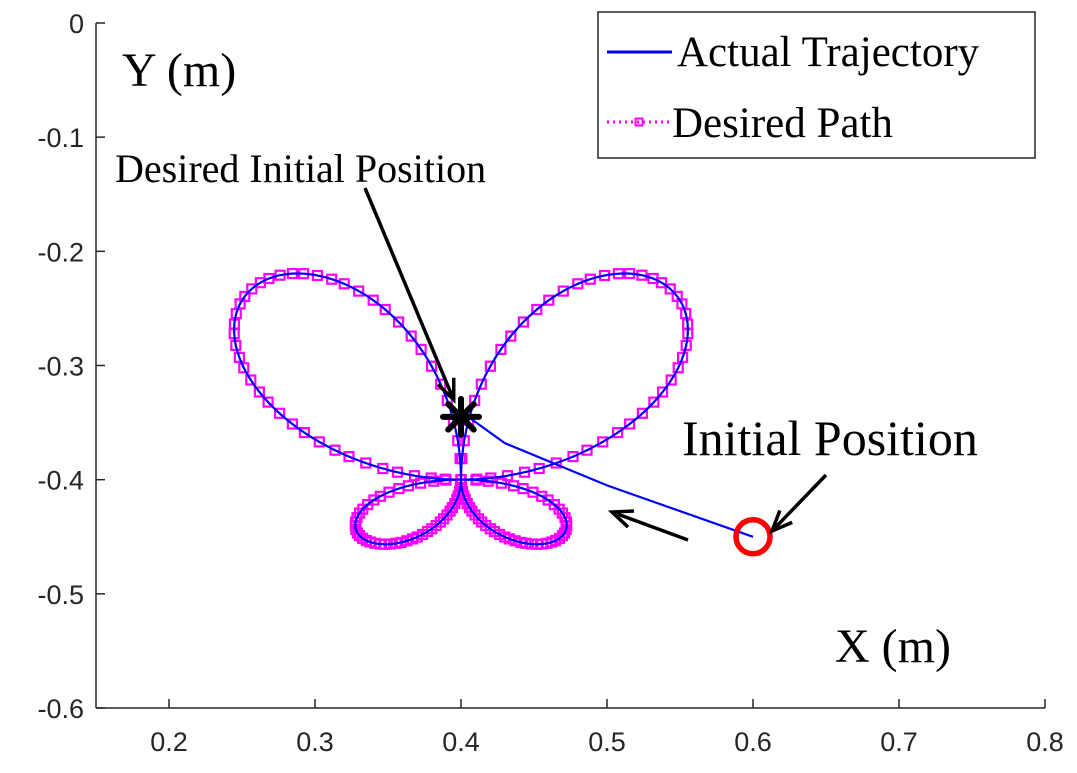  What do you see at coordinates (830, 438) in the screenshot?
I see `annotation-initial-position: Initial Position` at bounding box center [830, 438].